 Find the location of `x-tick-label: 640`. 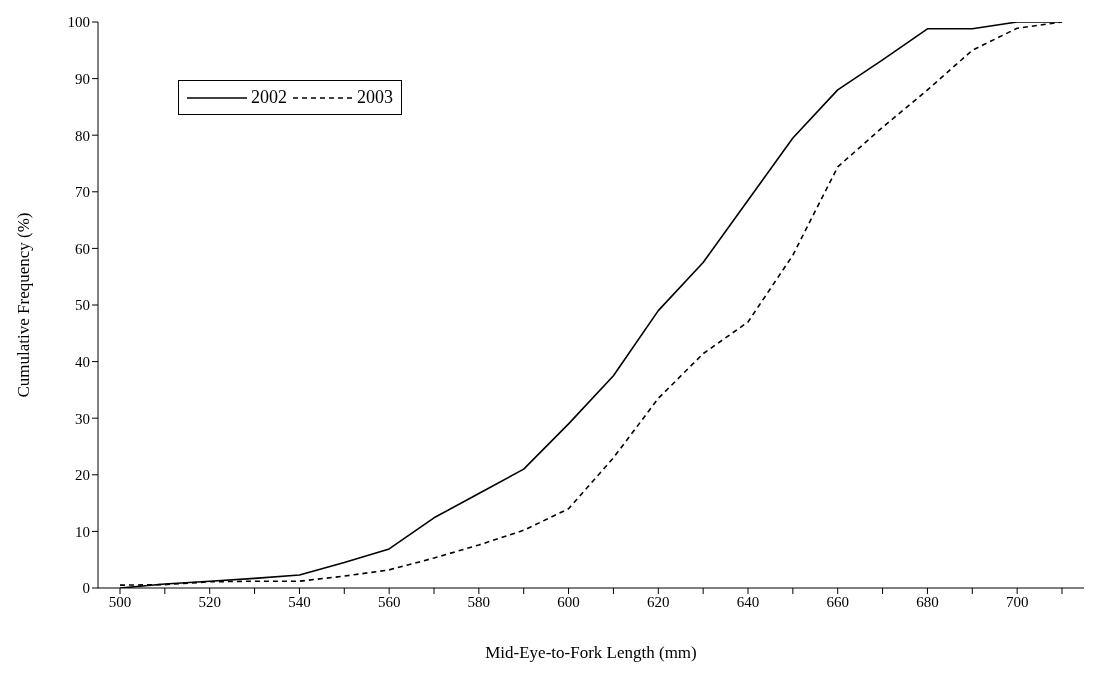

x-tick-label: 640 is located at coordinates (748, 601).